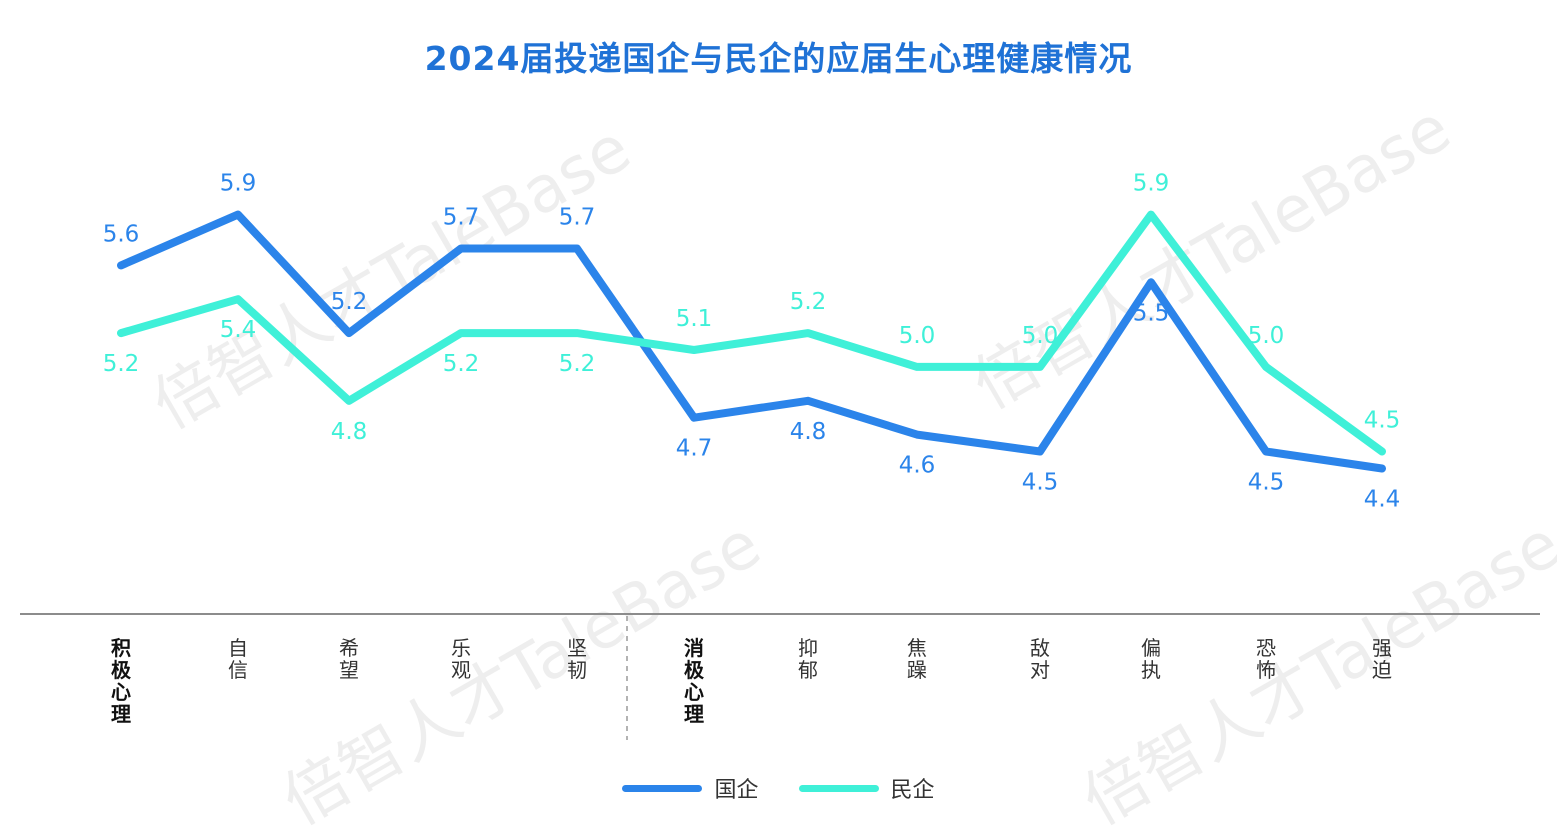 The image size is (1557, 826). I want to click on data-label-1-6: 5.2, so click(808, 302).